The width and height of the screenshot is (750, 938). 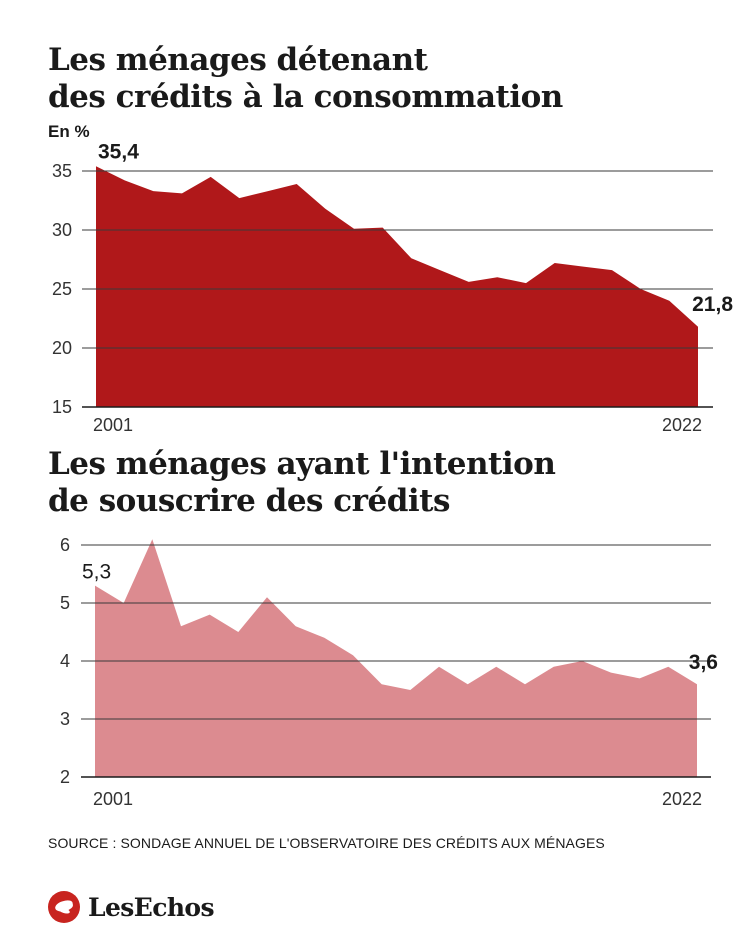 I want to click on chart1-title-line1: Les ménages détenant, so click(x=238, y=60).